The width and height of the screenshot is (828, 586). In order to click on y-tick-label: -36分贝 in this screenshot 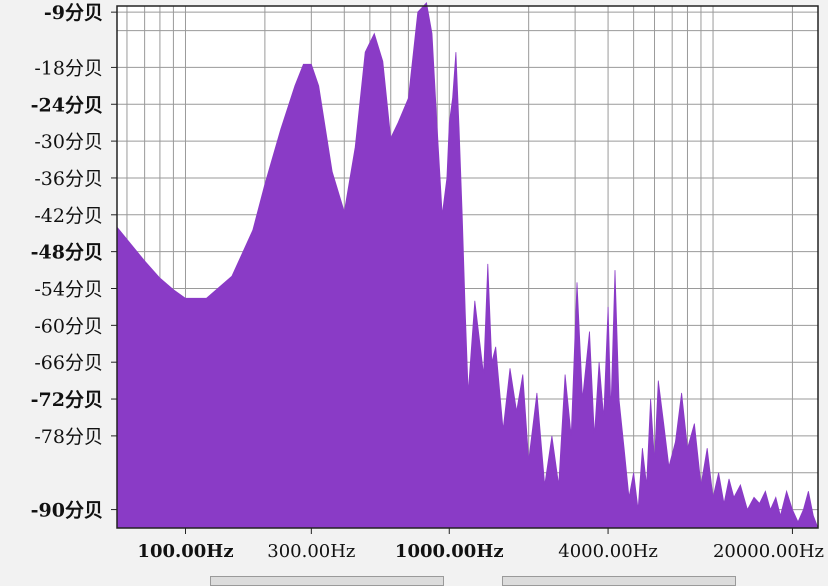, I will do `click(68, 179)`.